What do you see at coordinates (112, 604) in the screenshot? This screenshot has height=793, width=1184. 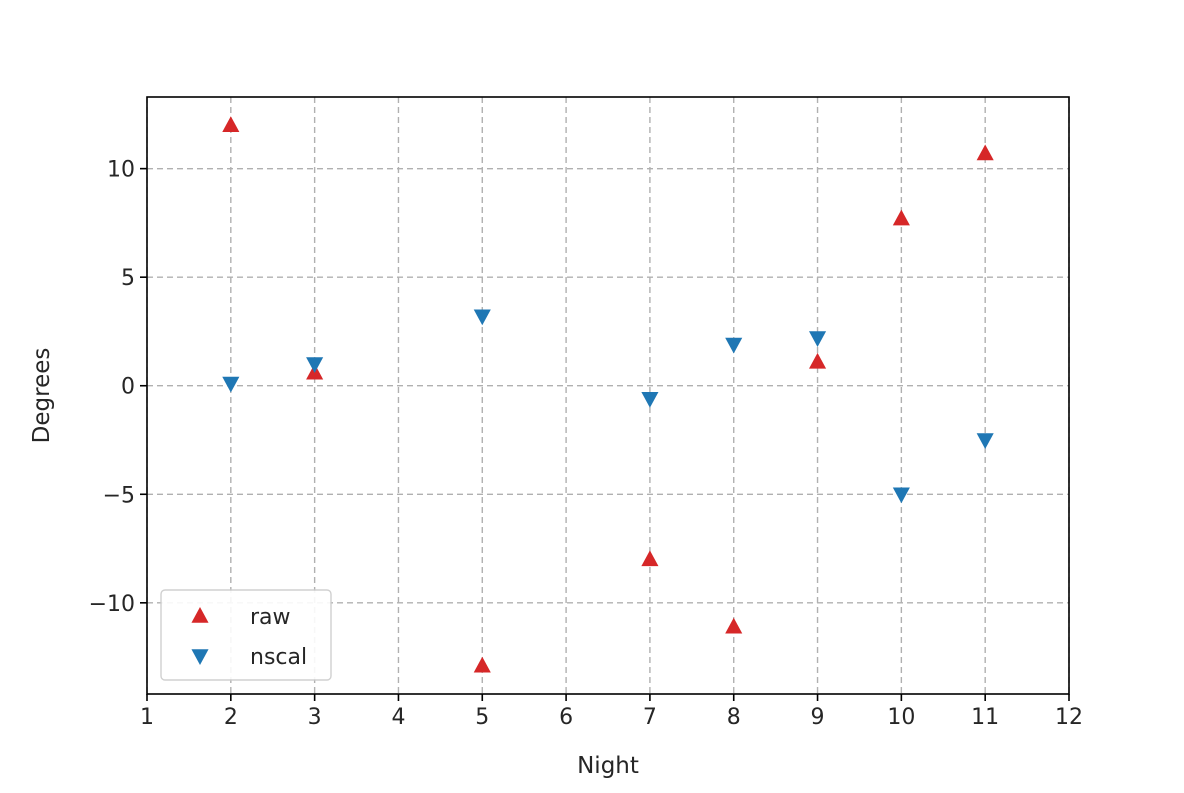 I see `y-tick-label: −10` at bounding box center [112, 604].